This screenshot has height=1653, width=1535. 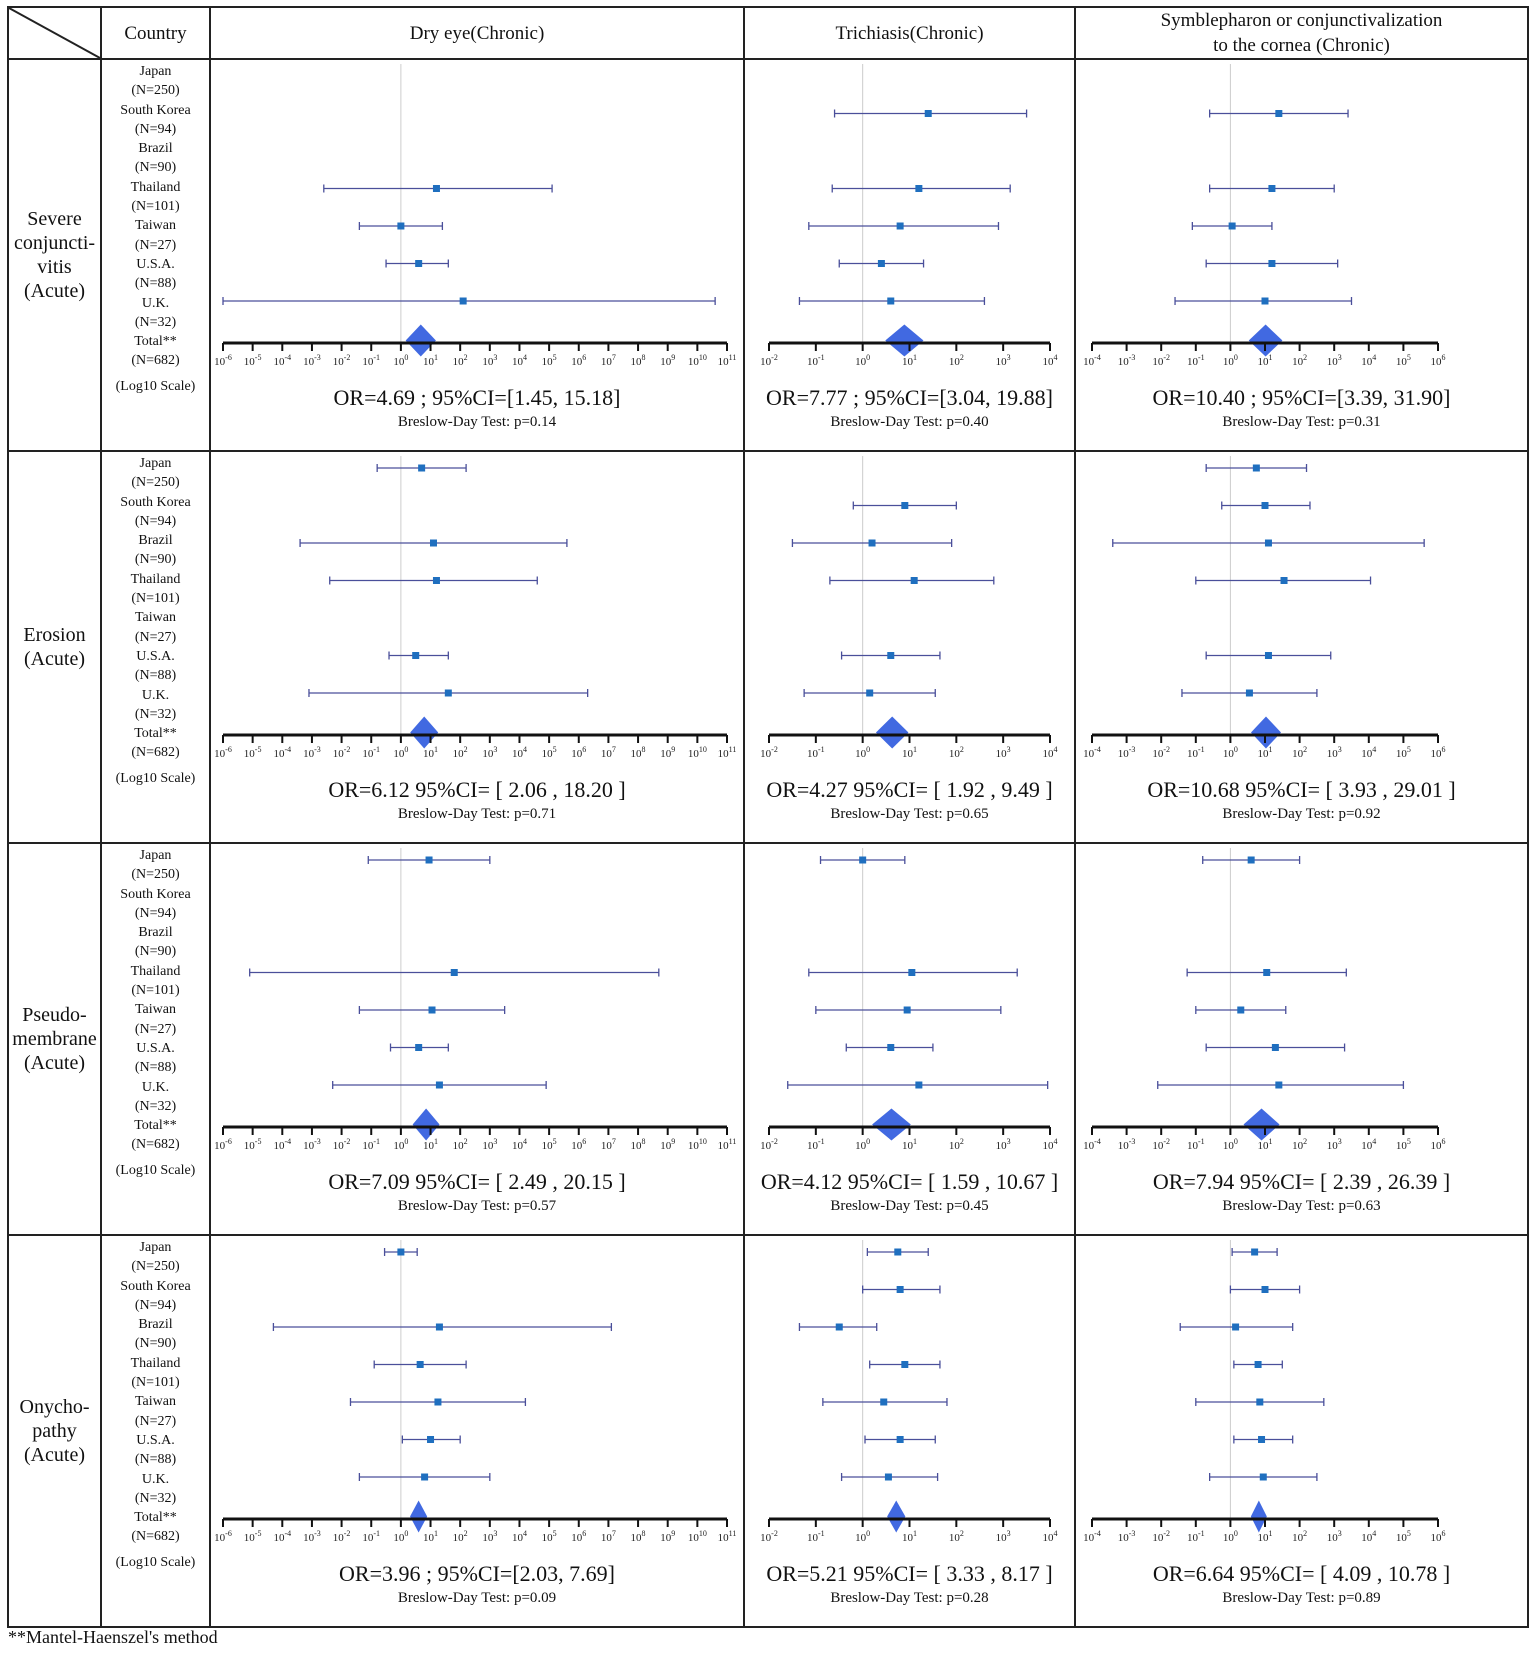 What do you see at coordinates (54, 33) in the screenshot?
I see `corner-cell` at bounding box center [54, 33].